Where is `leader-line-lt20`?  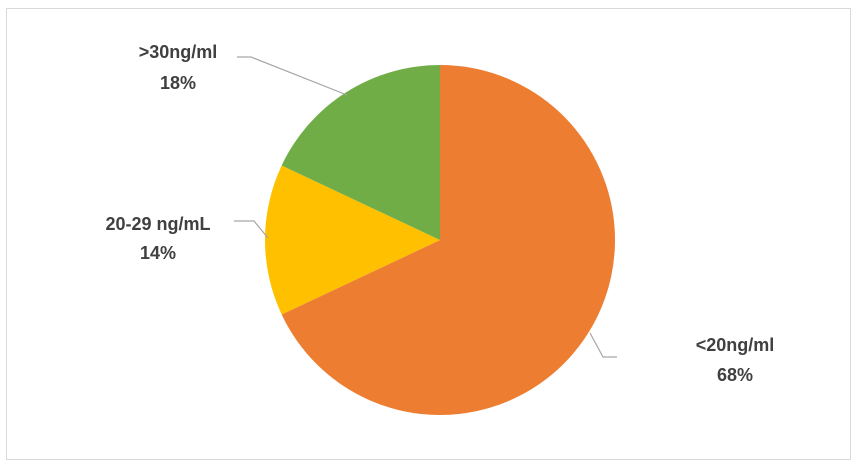 leader-line-lt20 is located at coordinates (603, 345).